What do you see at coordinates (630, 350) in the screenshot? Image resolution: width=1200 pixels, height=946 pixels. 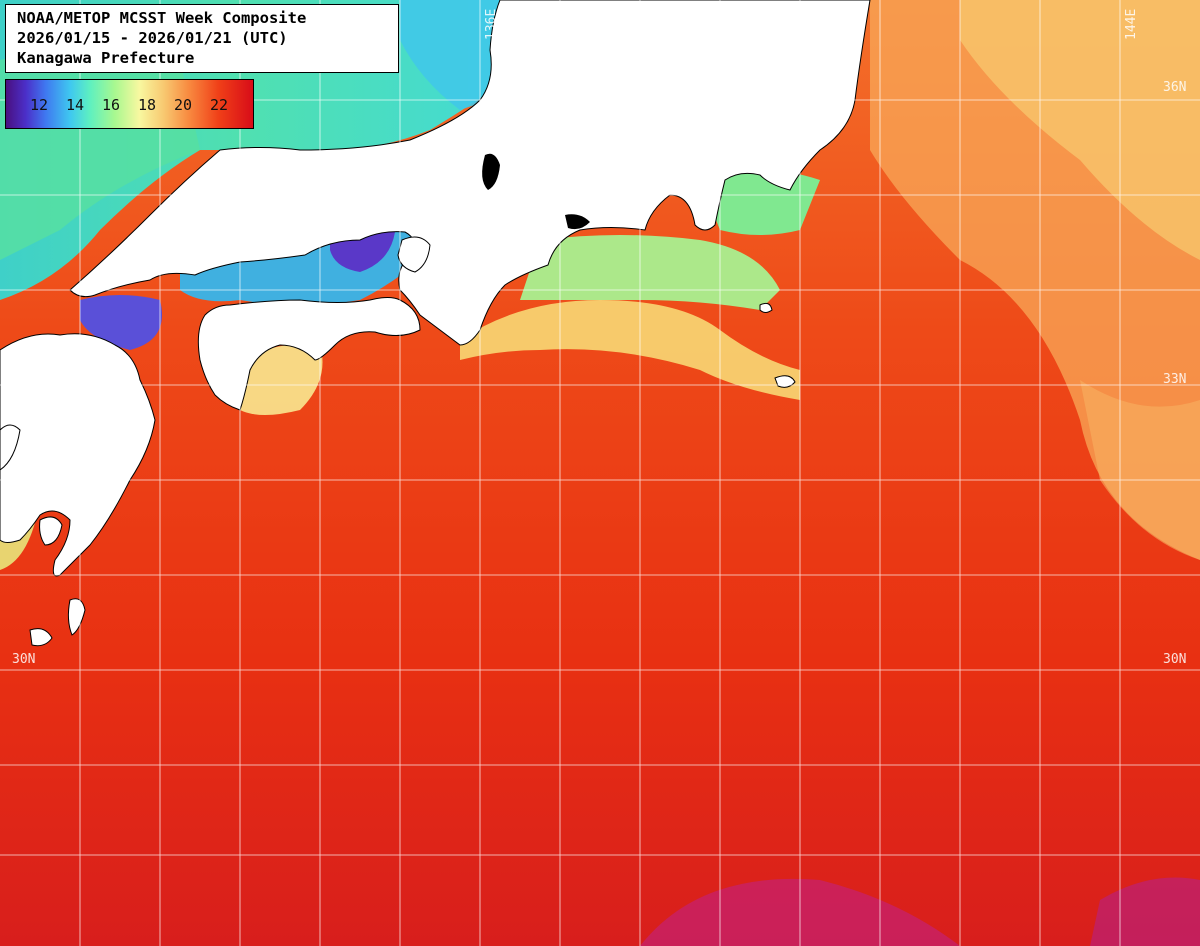 I see `coastal-band` at bounding box center [630, 350].